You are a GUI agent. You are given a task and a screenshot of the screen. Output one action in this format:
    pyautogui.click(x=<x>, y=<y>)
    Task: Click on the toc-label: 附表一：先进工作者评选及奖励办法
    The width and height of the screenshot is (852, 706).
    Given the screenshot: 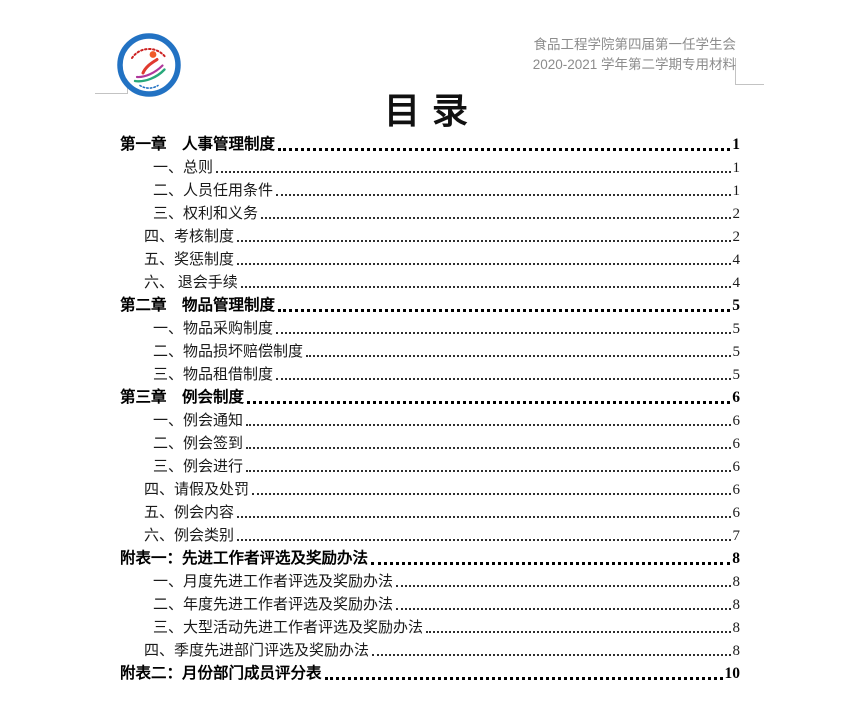 What is the action you would take?
    pyautogui.click(x=244, y=558)
    